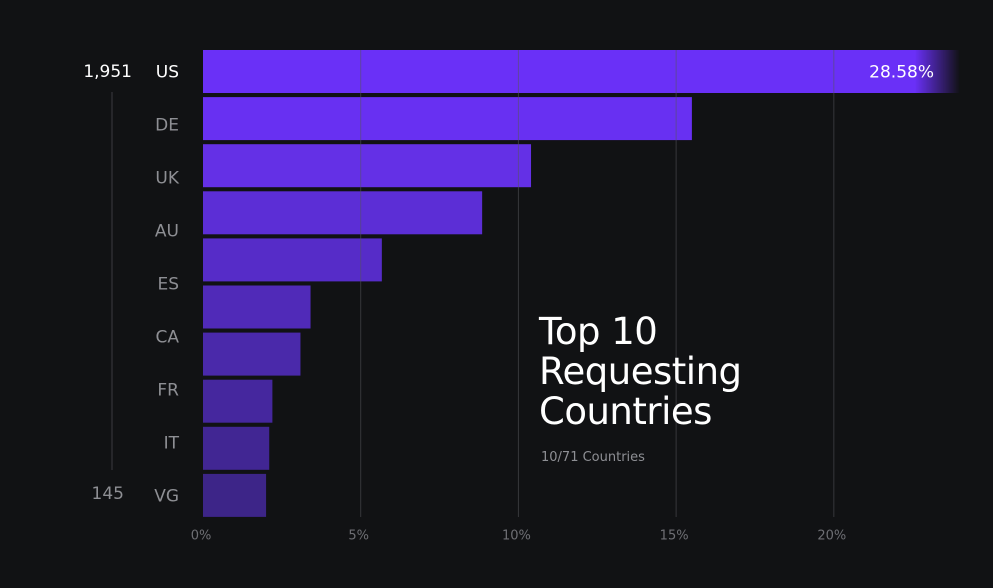 This screenshot has width=993, height=588. What do you see at coordinates (172, 443) in the screenshot?
I see `y-tick-label: IT` at bounding box center [172, 443].